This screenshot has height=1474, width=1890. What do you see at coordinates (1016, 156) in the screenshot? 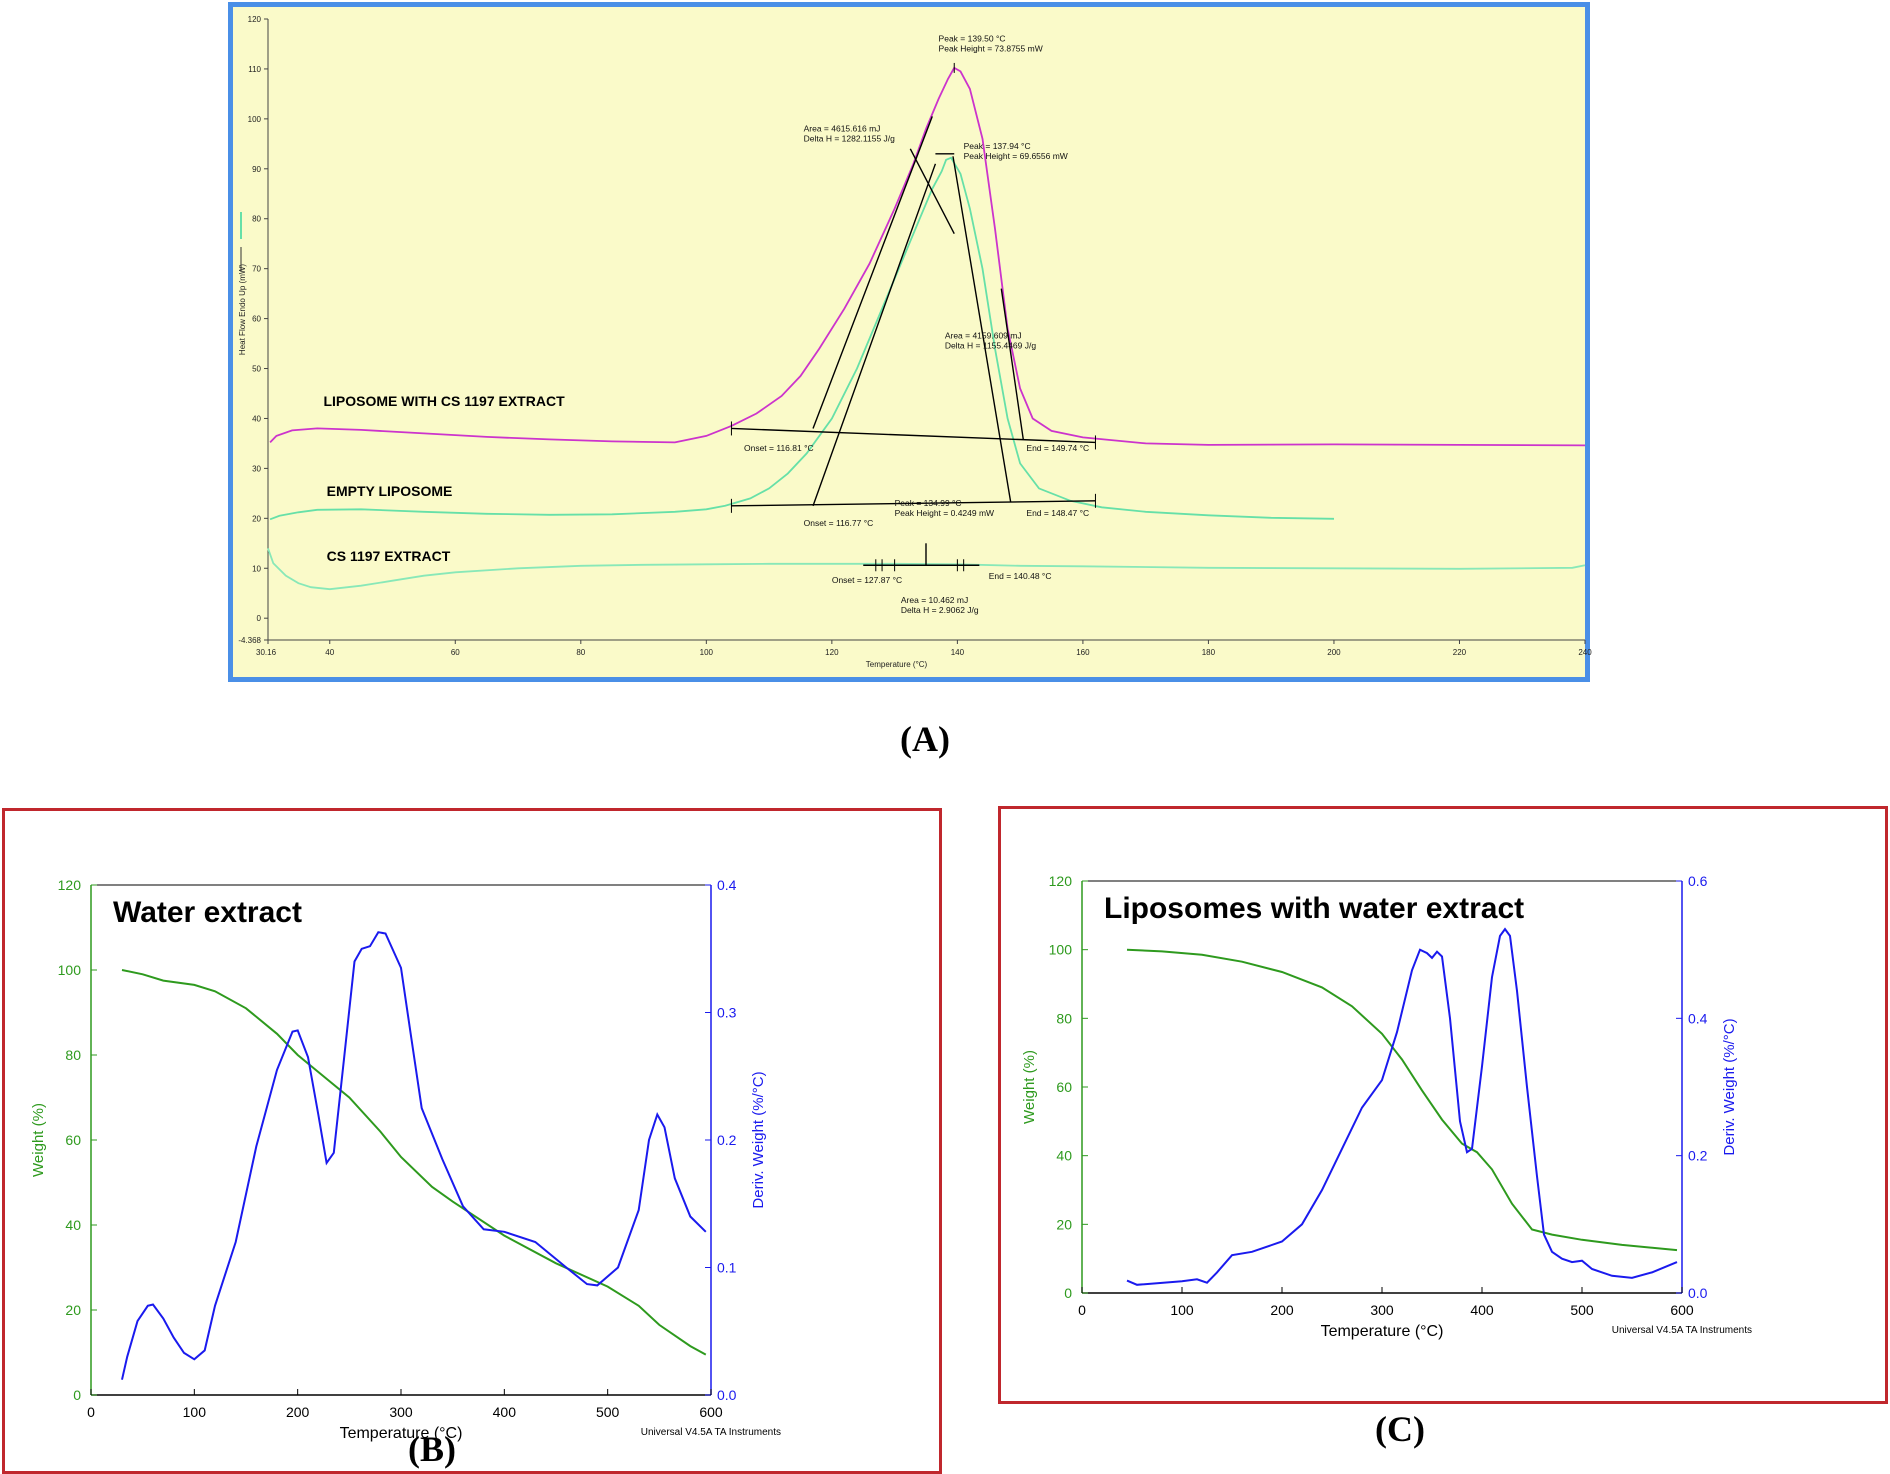
I see `annotation-text: Peak Height = 69.6556 mW` at bounding box center [1016, 156].